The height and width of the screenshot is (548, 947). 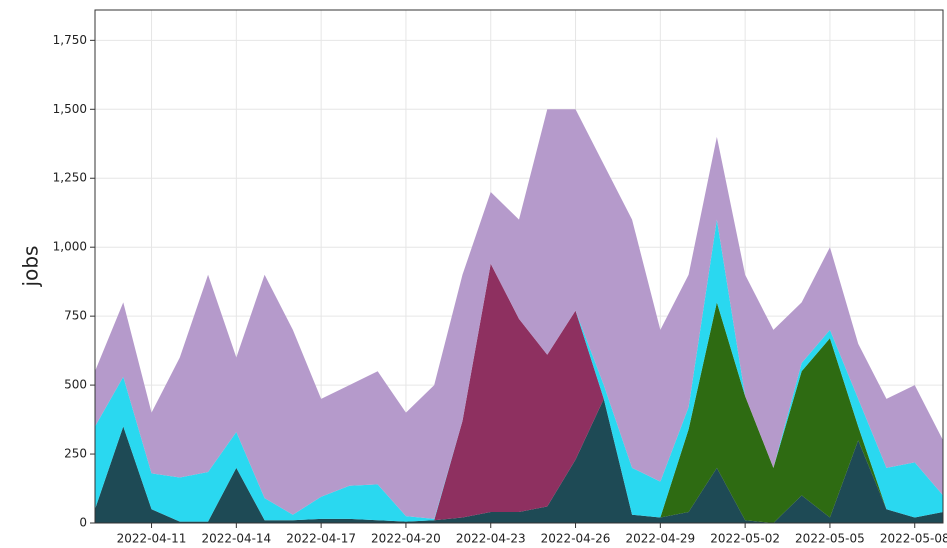 What do you see at coordinates (152, 539) in the screenshot?
I see `x-tick-label: 2022-04-11` at bounding box center [152, 539].